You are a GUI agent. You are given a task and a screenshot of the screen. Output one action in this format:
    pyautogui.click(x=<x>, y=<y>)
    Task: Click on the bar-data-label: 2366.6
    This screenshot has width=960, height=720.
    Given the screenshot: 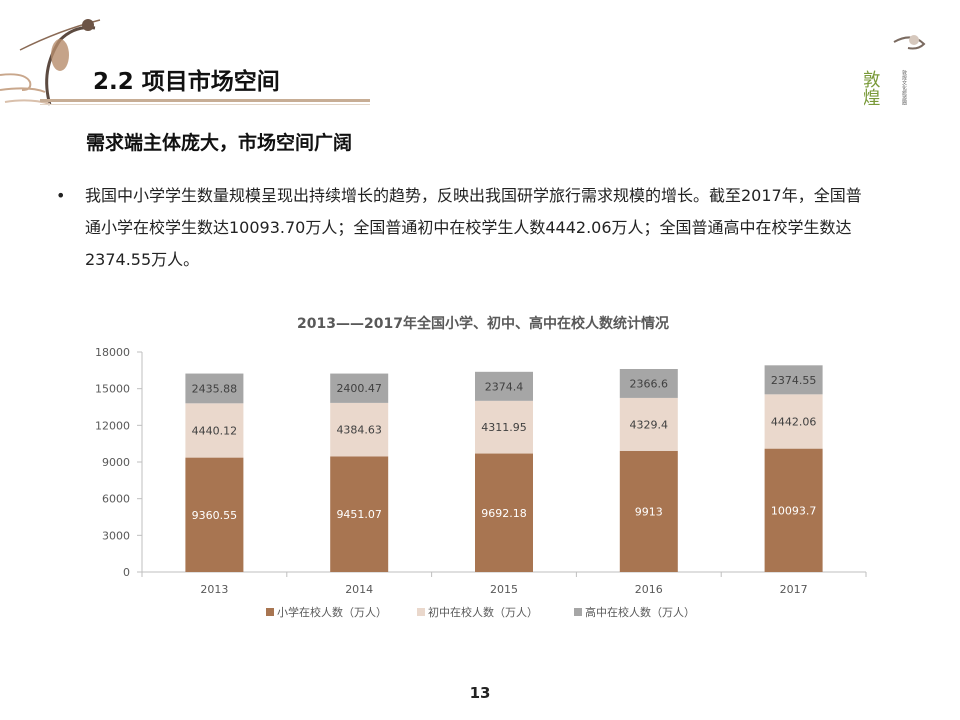 What is the action you would take?
    pyautogui.click(x=649, y=383)
    